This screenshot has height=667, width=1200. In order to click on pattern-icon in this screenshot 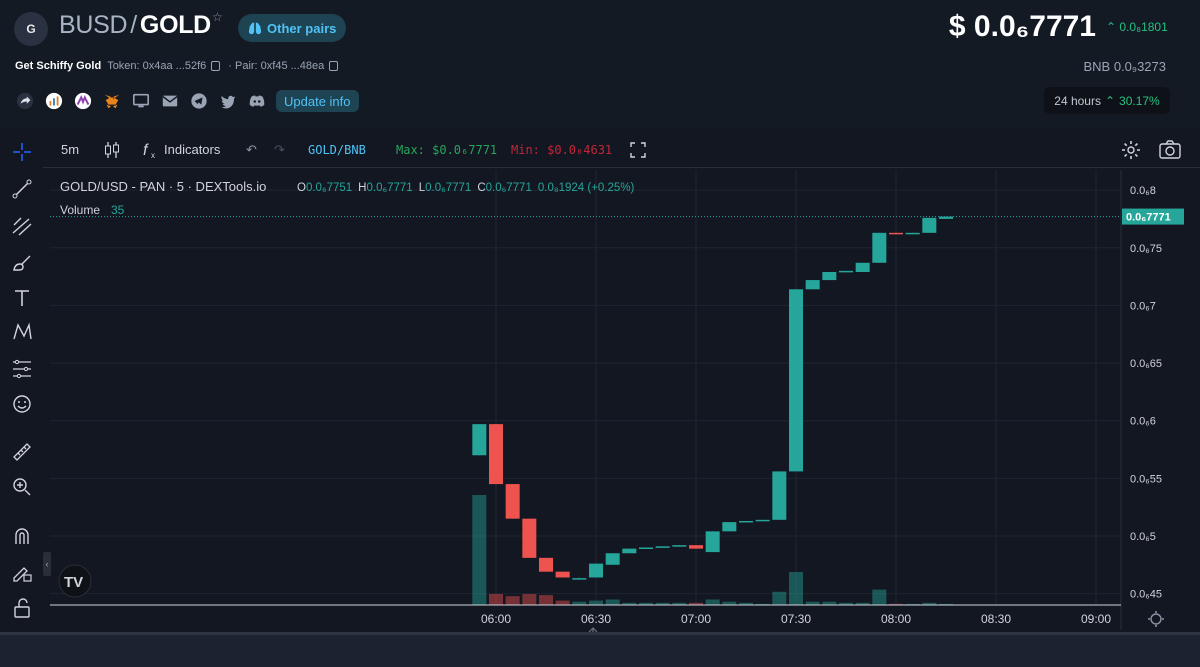, I will do `click(22, 332)`.